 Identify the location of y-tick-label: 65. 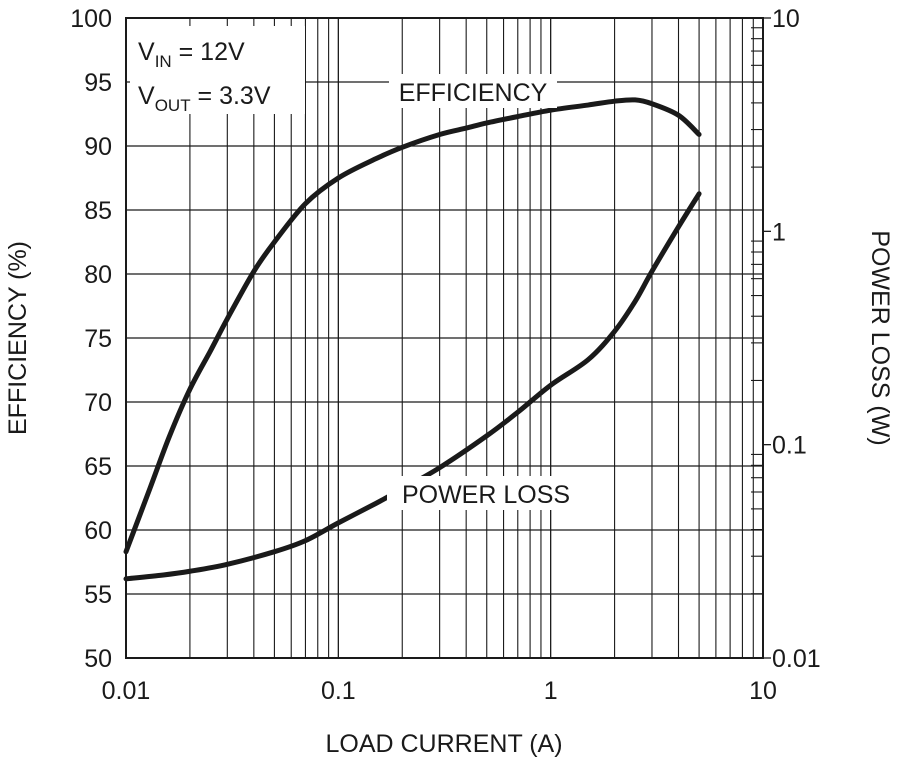
(98, 467).